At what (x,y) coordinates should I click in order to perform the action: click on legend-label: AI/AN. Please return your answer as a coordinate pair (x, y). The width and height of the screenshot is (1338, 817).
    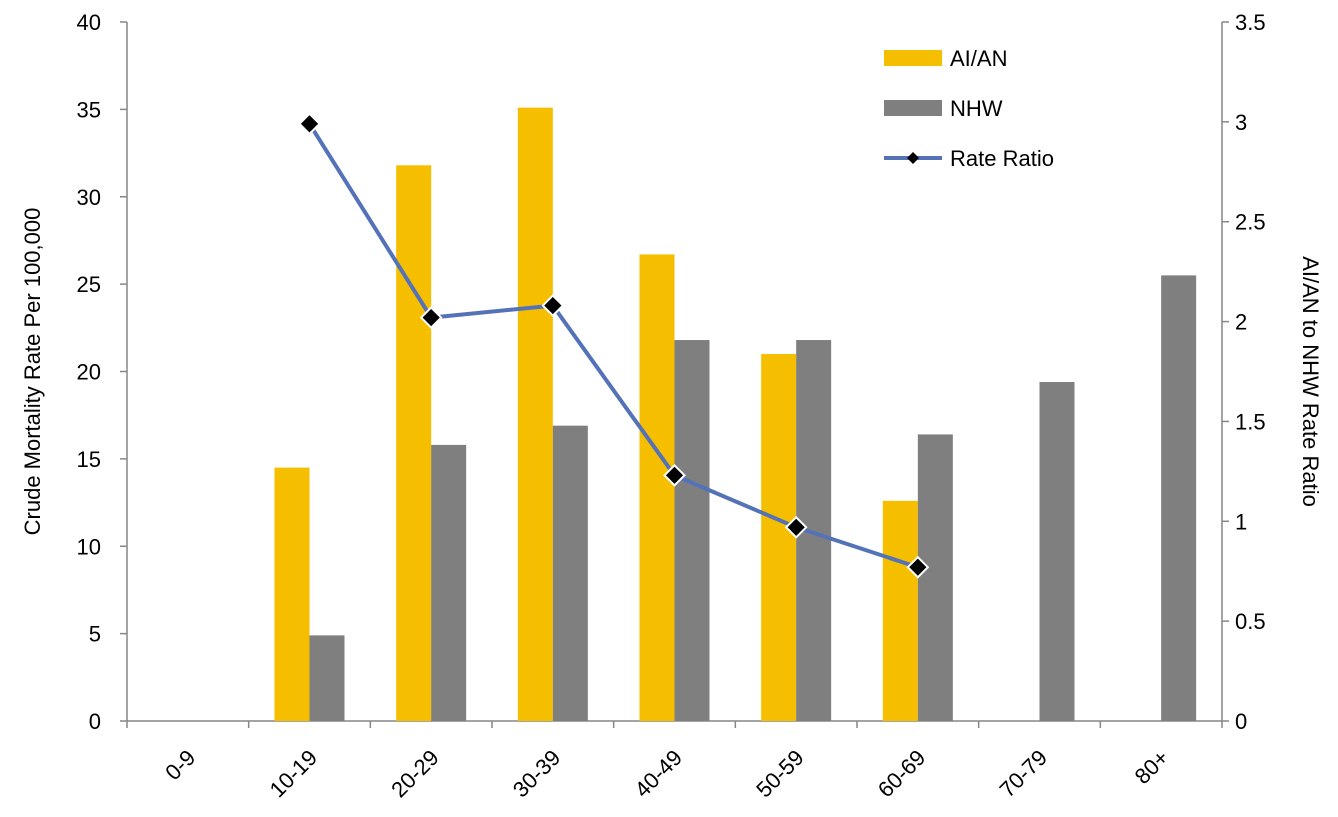
    Looking at the image, I should click on (978, 58).